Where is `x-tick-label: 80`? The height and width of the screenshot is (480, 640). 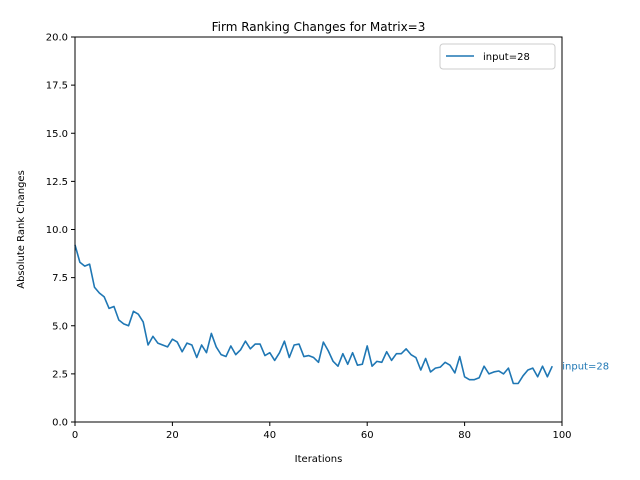 x-tick-label: 80 is located at coordinates (464, 435).